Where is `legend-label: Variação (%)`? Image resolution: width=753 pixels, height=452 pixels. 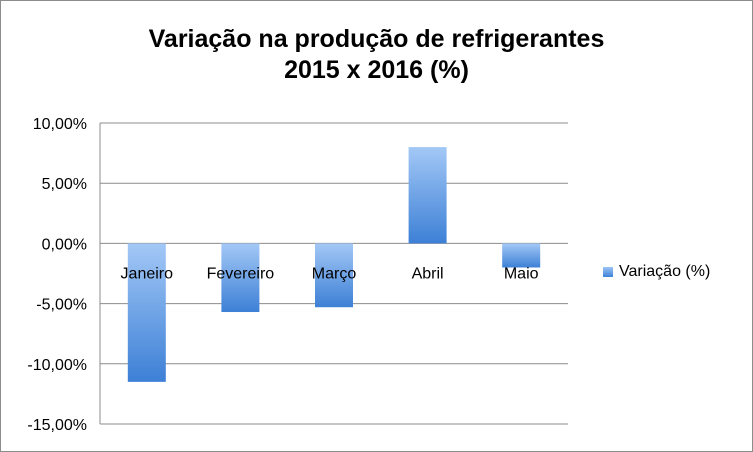
legend-label: Variação (%) is located at coordinates (665, 271).